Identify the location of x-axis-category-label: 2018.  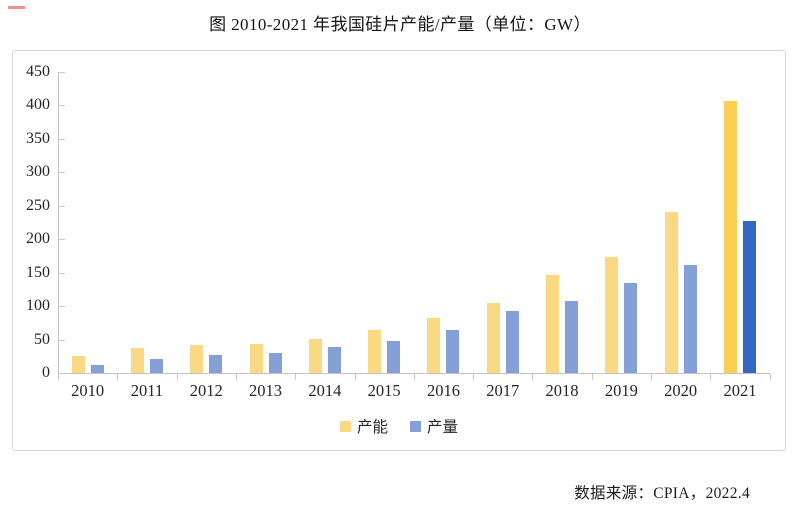
(562, 390).